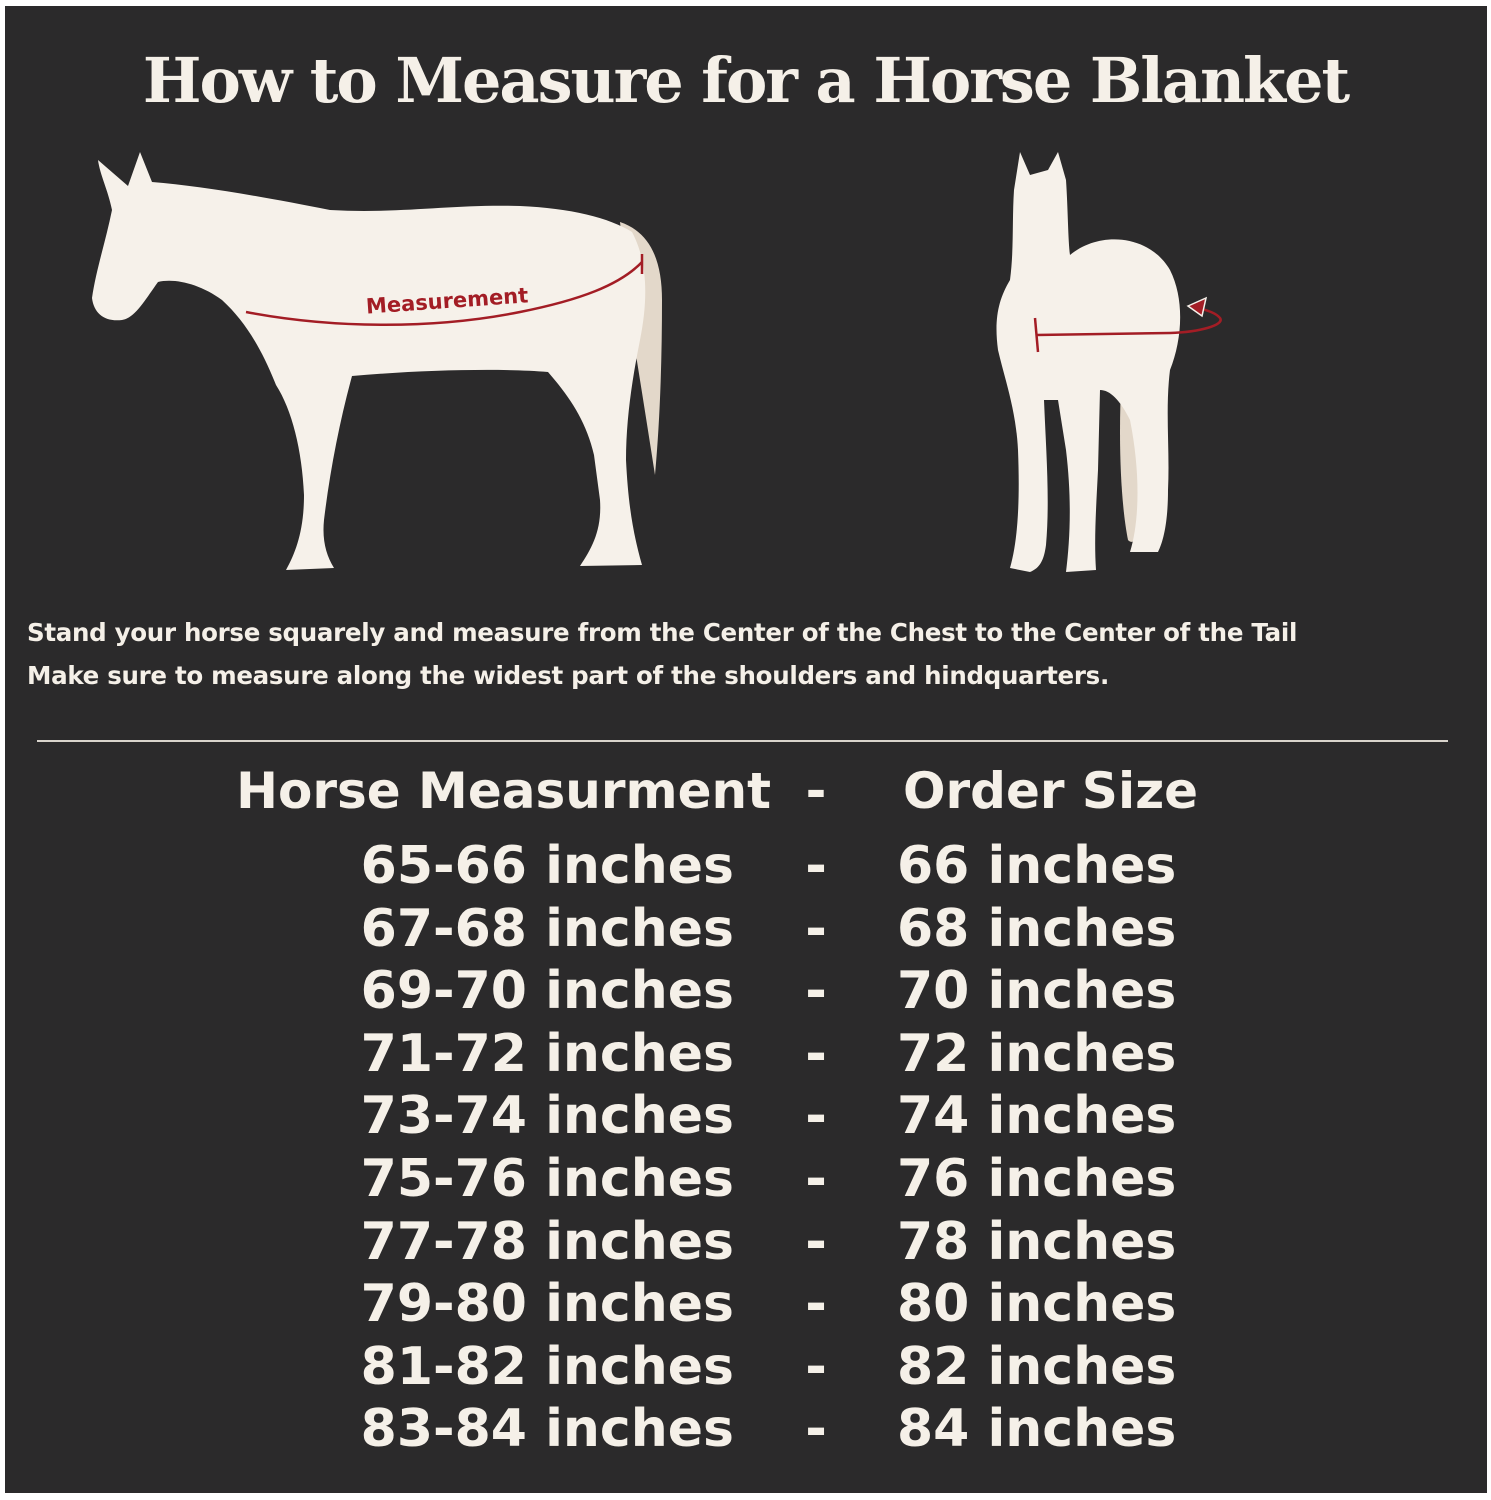  Describe the element at coordinates (1037, 1241) in the screenshot. I see `row-size: 78 inches` at that location.